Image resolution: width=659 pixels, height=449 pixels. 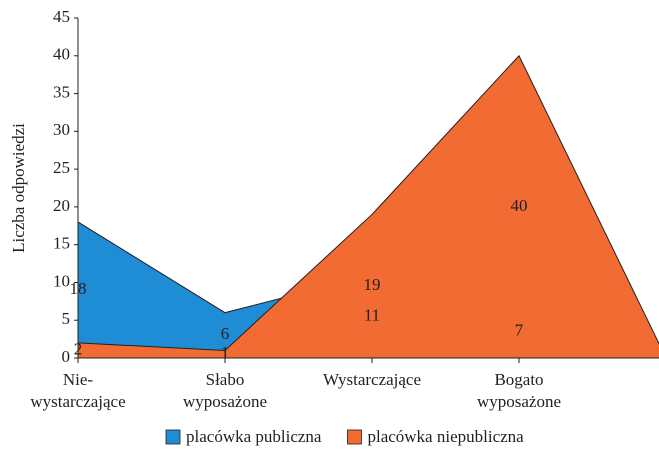 What do you see at coordinates (225, 390) in the screenshot?
I see `x-tick-label: Słabo wyposażone` at bounding box center [225, 390].